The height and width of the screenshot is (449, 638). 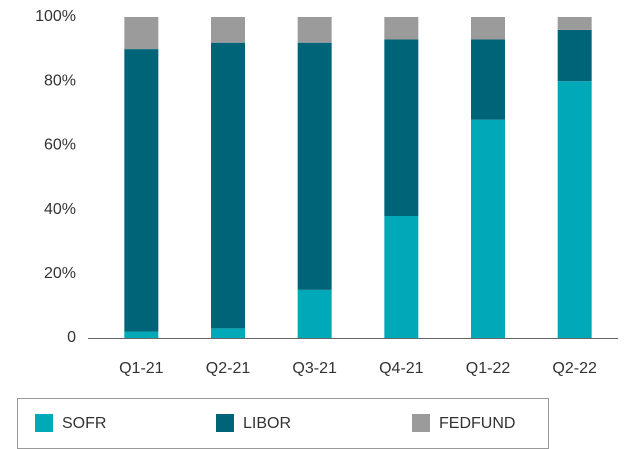 What do you see at coordinates (55, 16) in the screenshot?
I see `y-tick-label: 100%` at bounding box center [55, 16].